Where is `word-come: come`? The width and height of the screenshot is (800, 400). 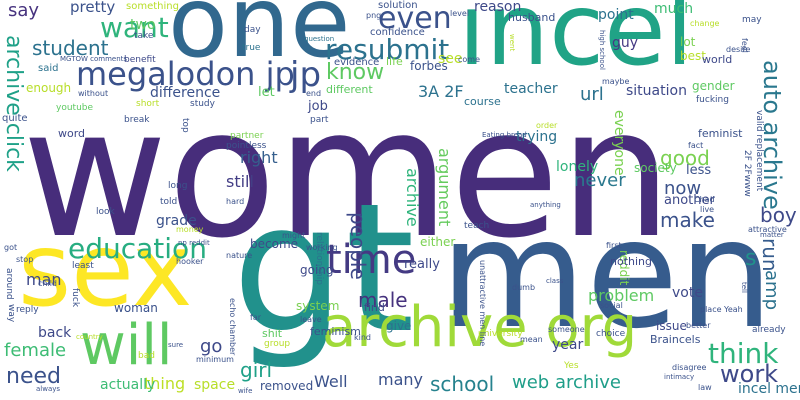 word-come: come is located at coordinates (469, 59).